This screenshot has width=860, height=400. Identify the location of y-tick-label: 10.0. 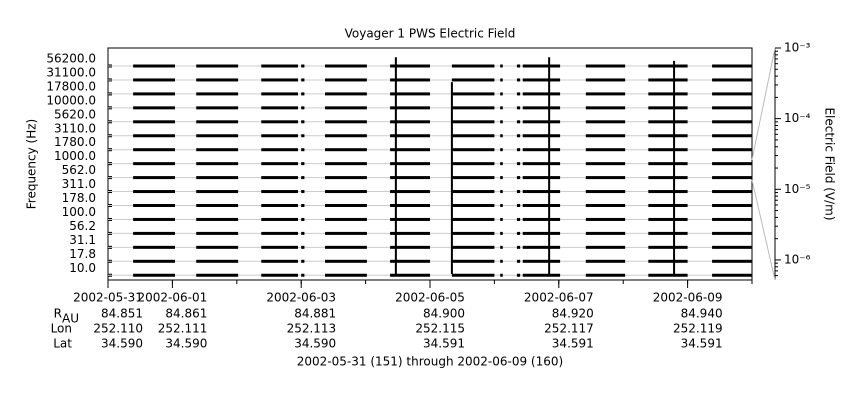
(82, 268).